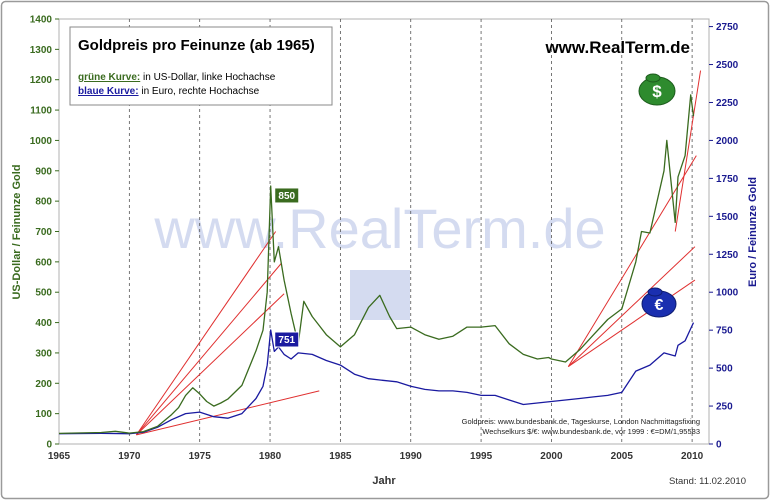 The width and height of the screenshot is (770, 500). I want to click on x-tick-label: 1980, so click(270, 456).